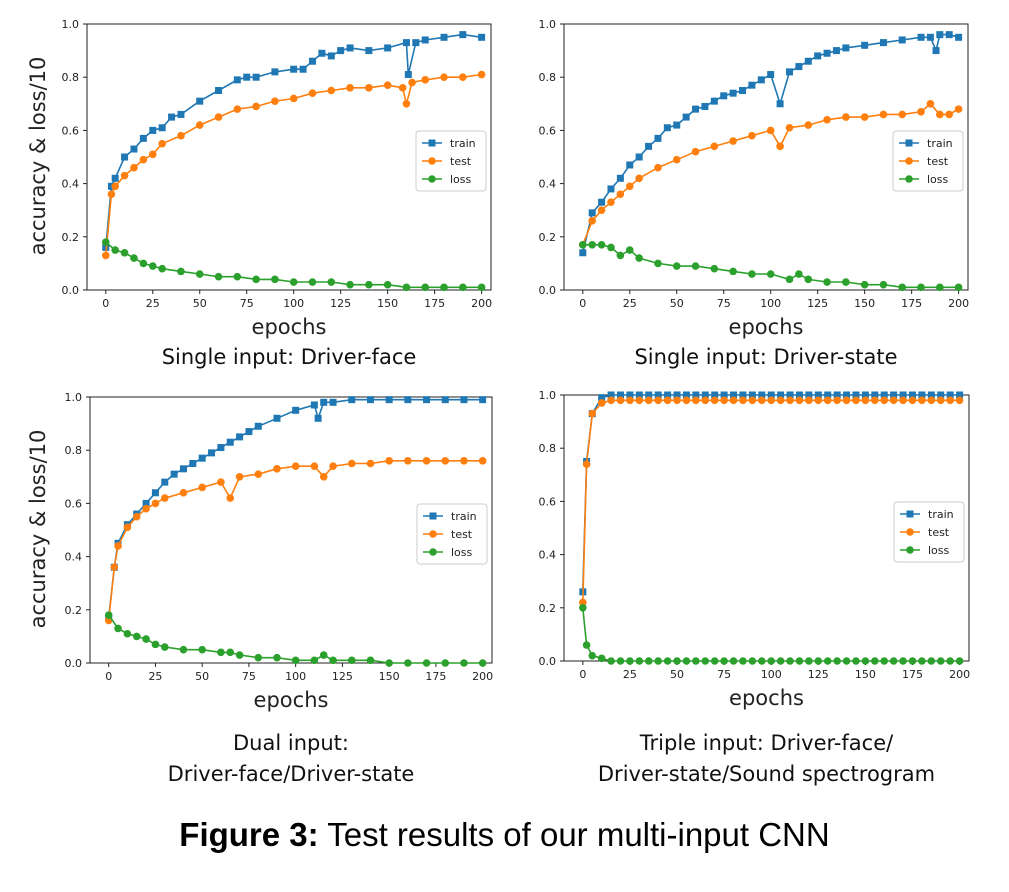  What do you see at coordinates (909, 179) in the screenshot?
I see `legend-marker-loss` at bounding box center [909, 179].